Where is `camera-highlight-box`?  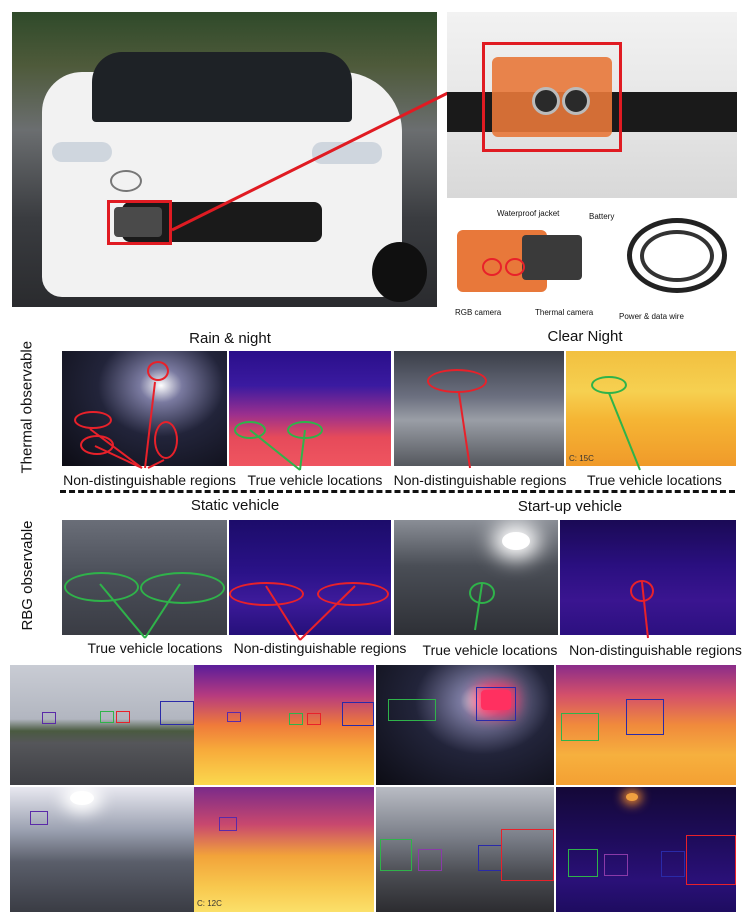
camera-highlight-box is located at coordinates (139, 222).